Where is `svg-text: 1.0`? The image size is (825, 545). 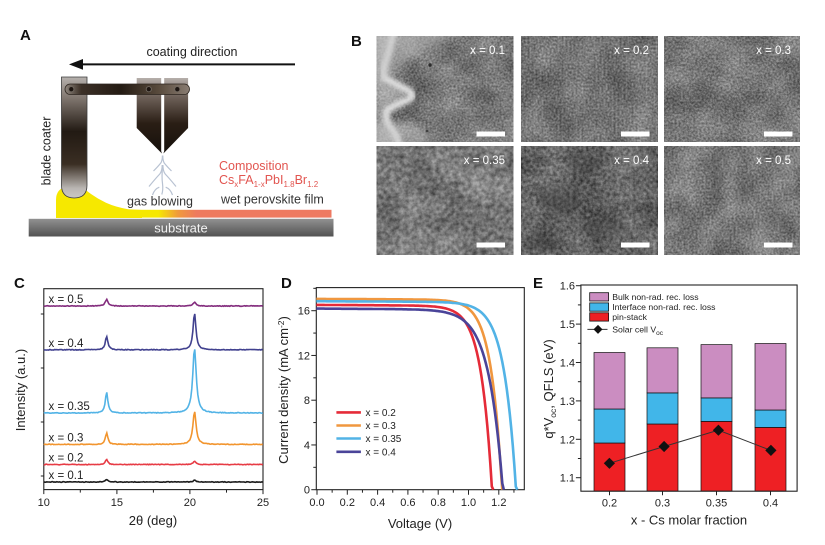 svg-text: 1.0 is located at coordinates (468, 503).